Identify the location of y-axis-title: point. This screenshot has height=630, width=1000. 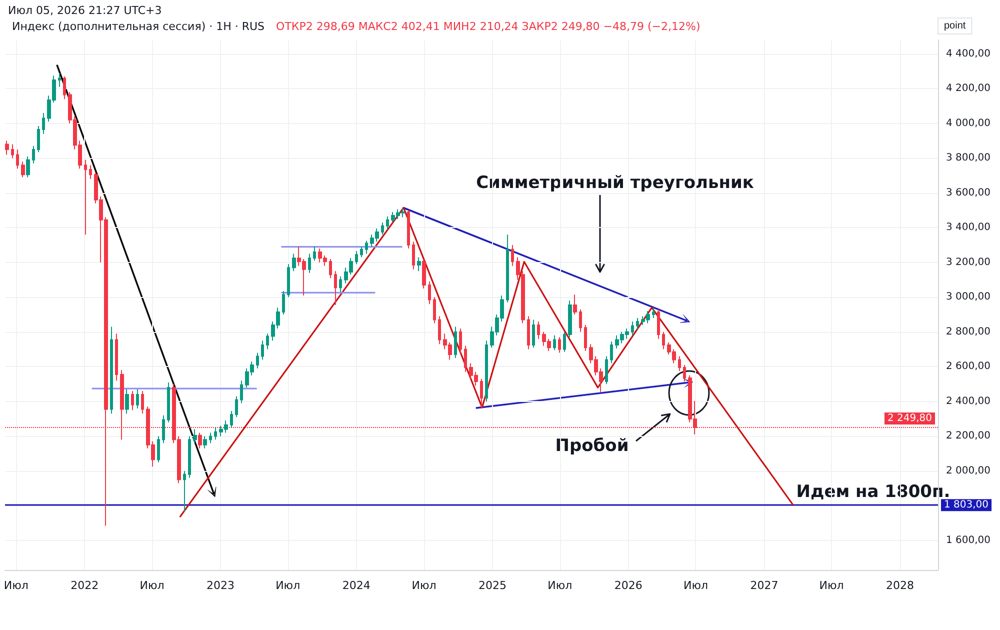
(955, 26).